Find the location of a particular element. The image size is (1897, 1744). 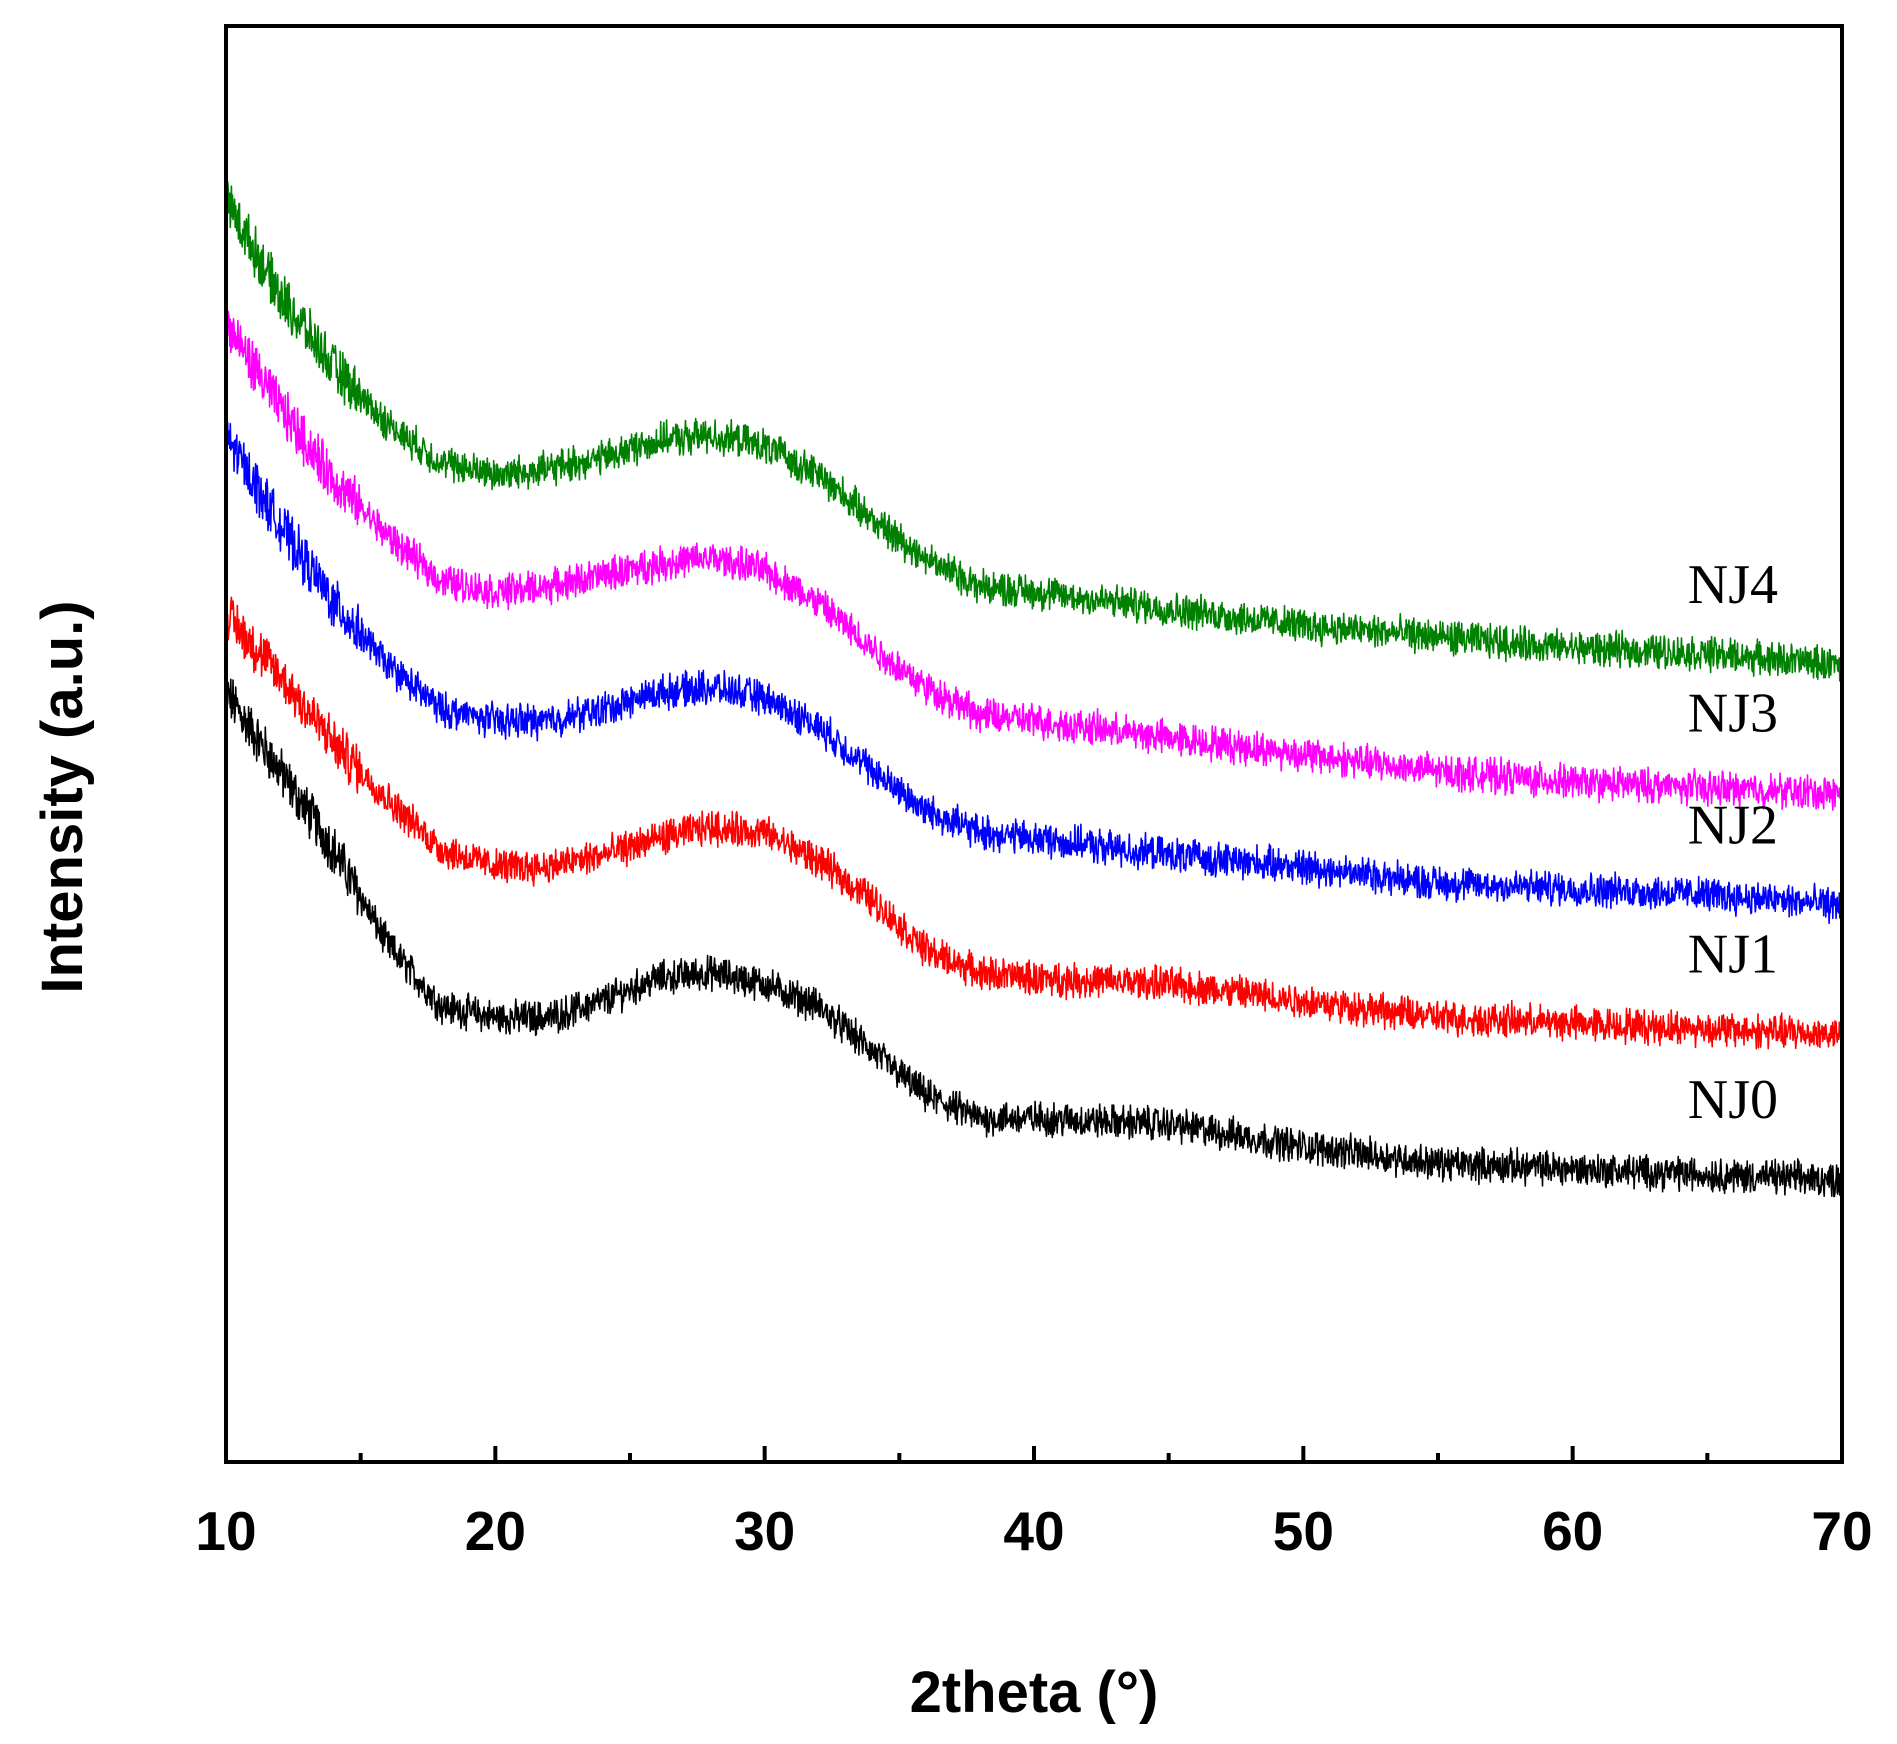

x-axis-ticks: 10 20 30 40 50 60 70 is located at coordinates (1034, 1504).